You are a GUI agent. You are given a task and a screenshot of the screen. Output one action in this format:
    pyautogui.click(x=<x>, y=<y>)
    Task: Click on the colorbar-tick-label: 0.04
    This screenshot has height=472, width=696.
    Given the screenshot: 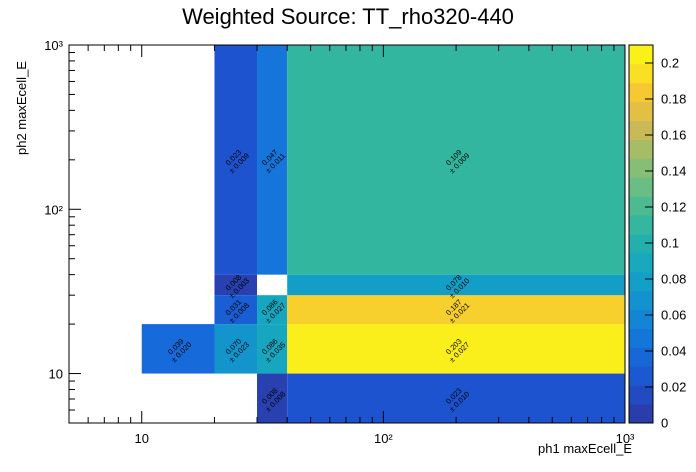 What is the action you would take?
    pyautogui.click(x=673, y=351)
    